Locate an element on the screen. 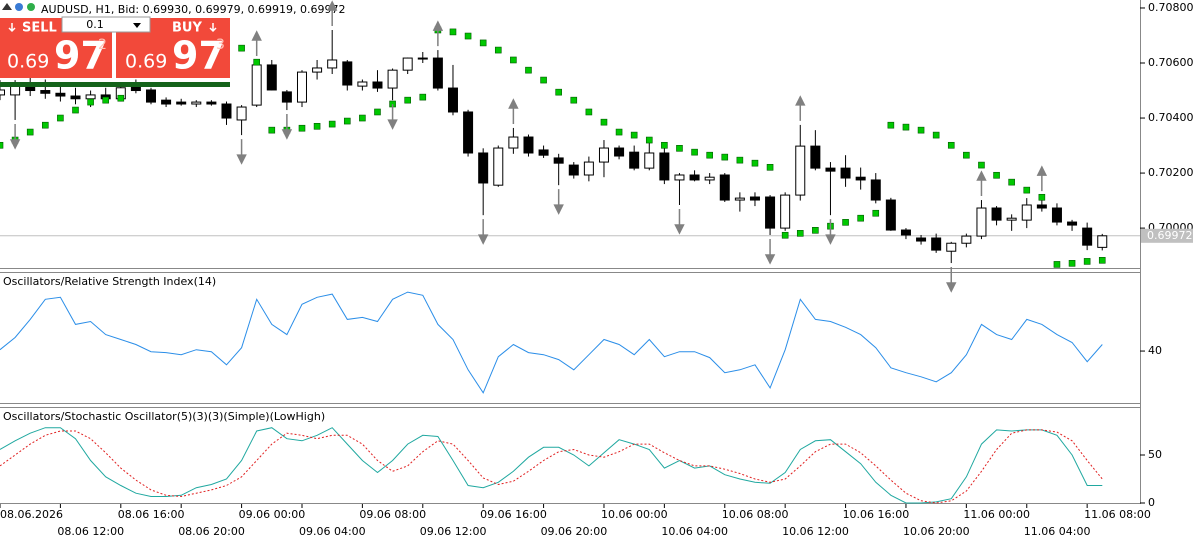 This screenshot has height=539, width=1200. trade-panel: SELL BUY 0.1 0.69 97 2 0.69 97 3 is located at coordinates (115, 45).